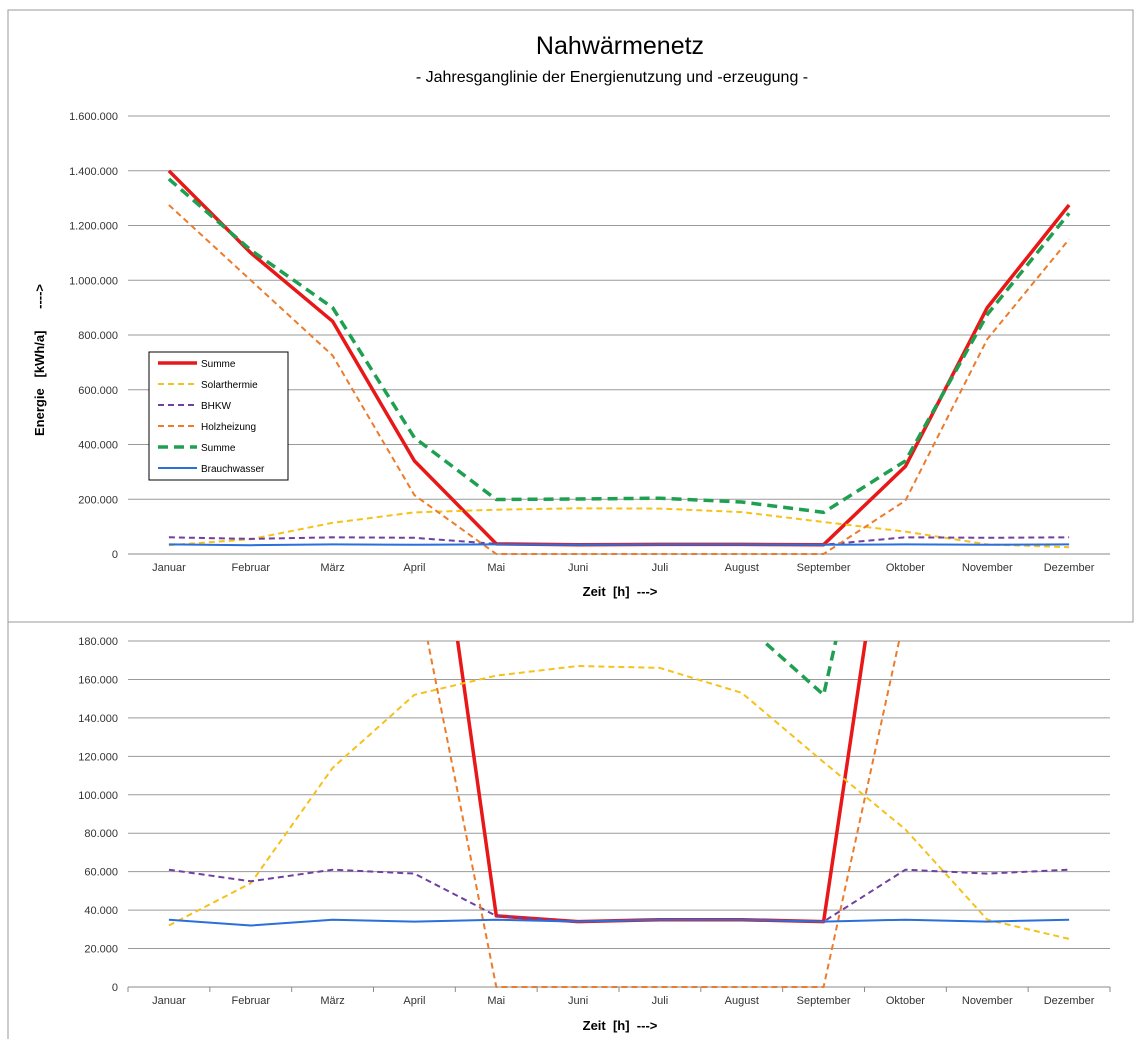  Describe the element at coordinates (987, 1001) in the screenshot. I see `bottom-x-tick-label: November` at that location.